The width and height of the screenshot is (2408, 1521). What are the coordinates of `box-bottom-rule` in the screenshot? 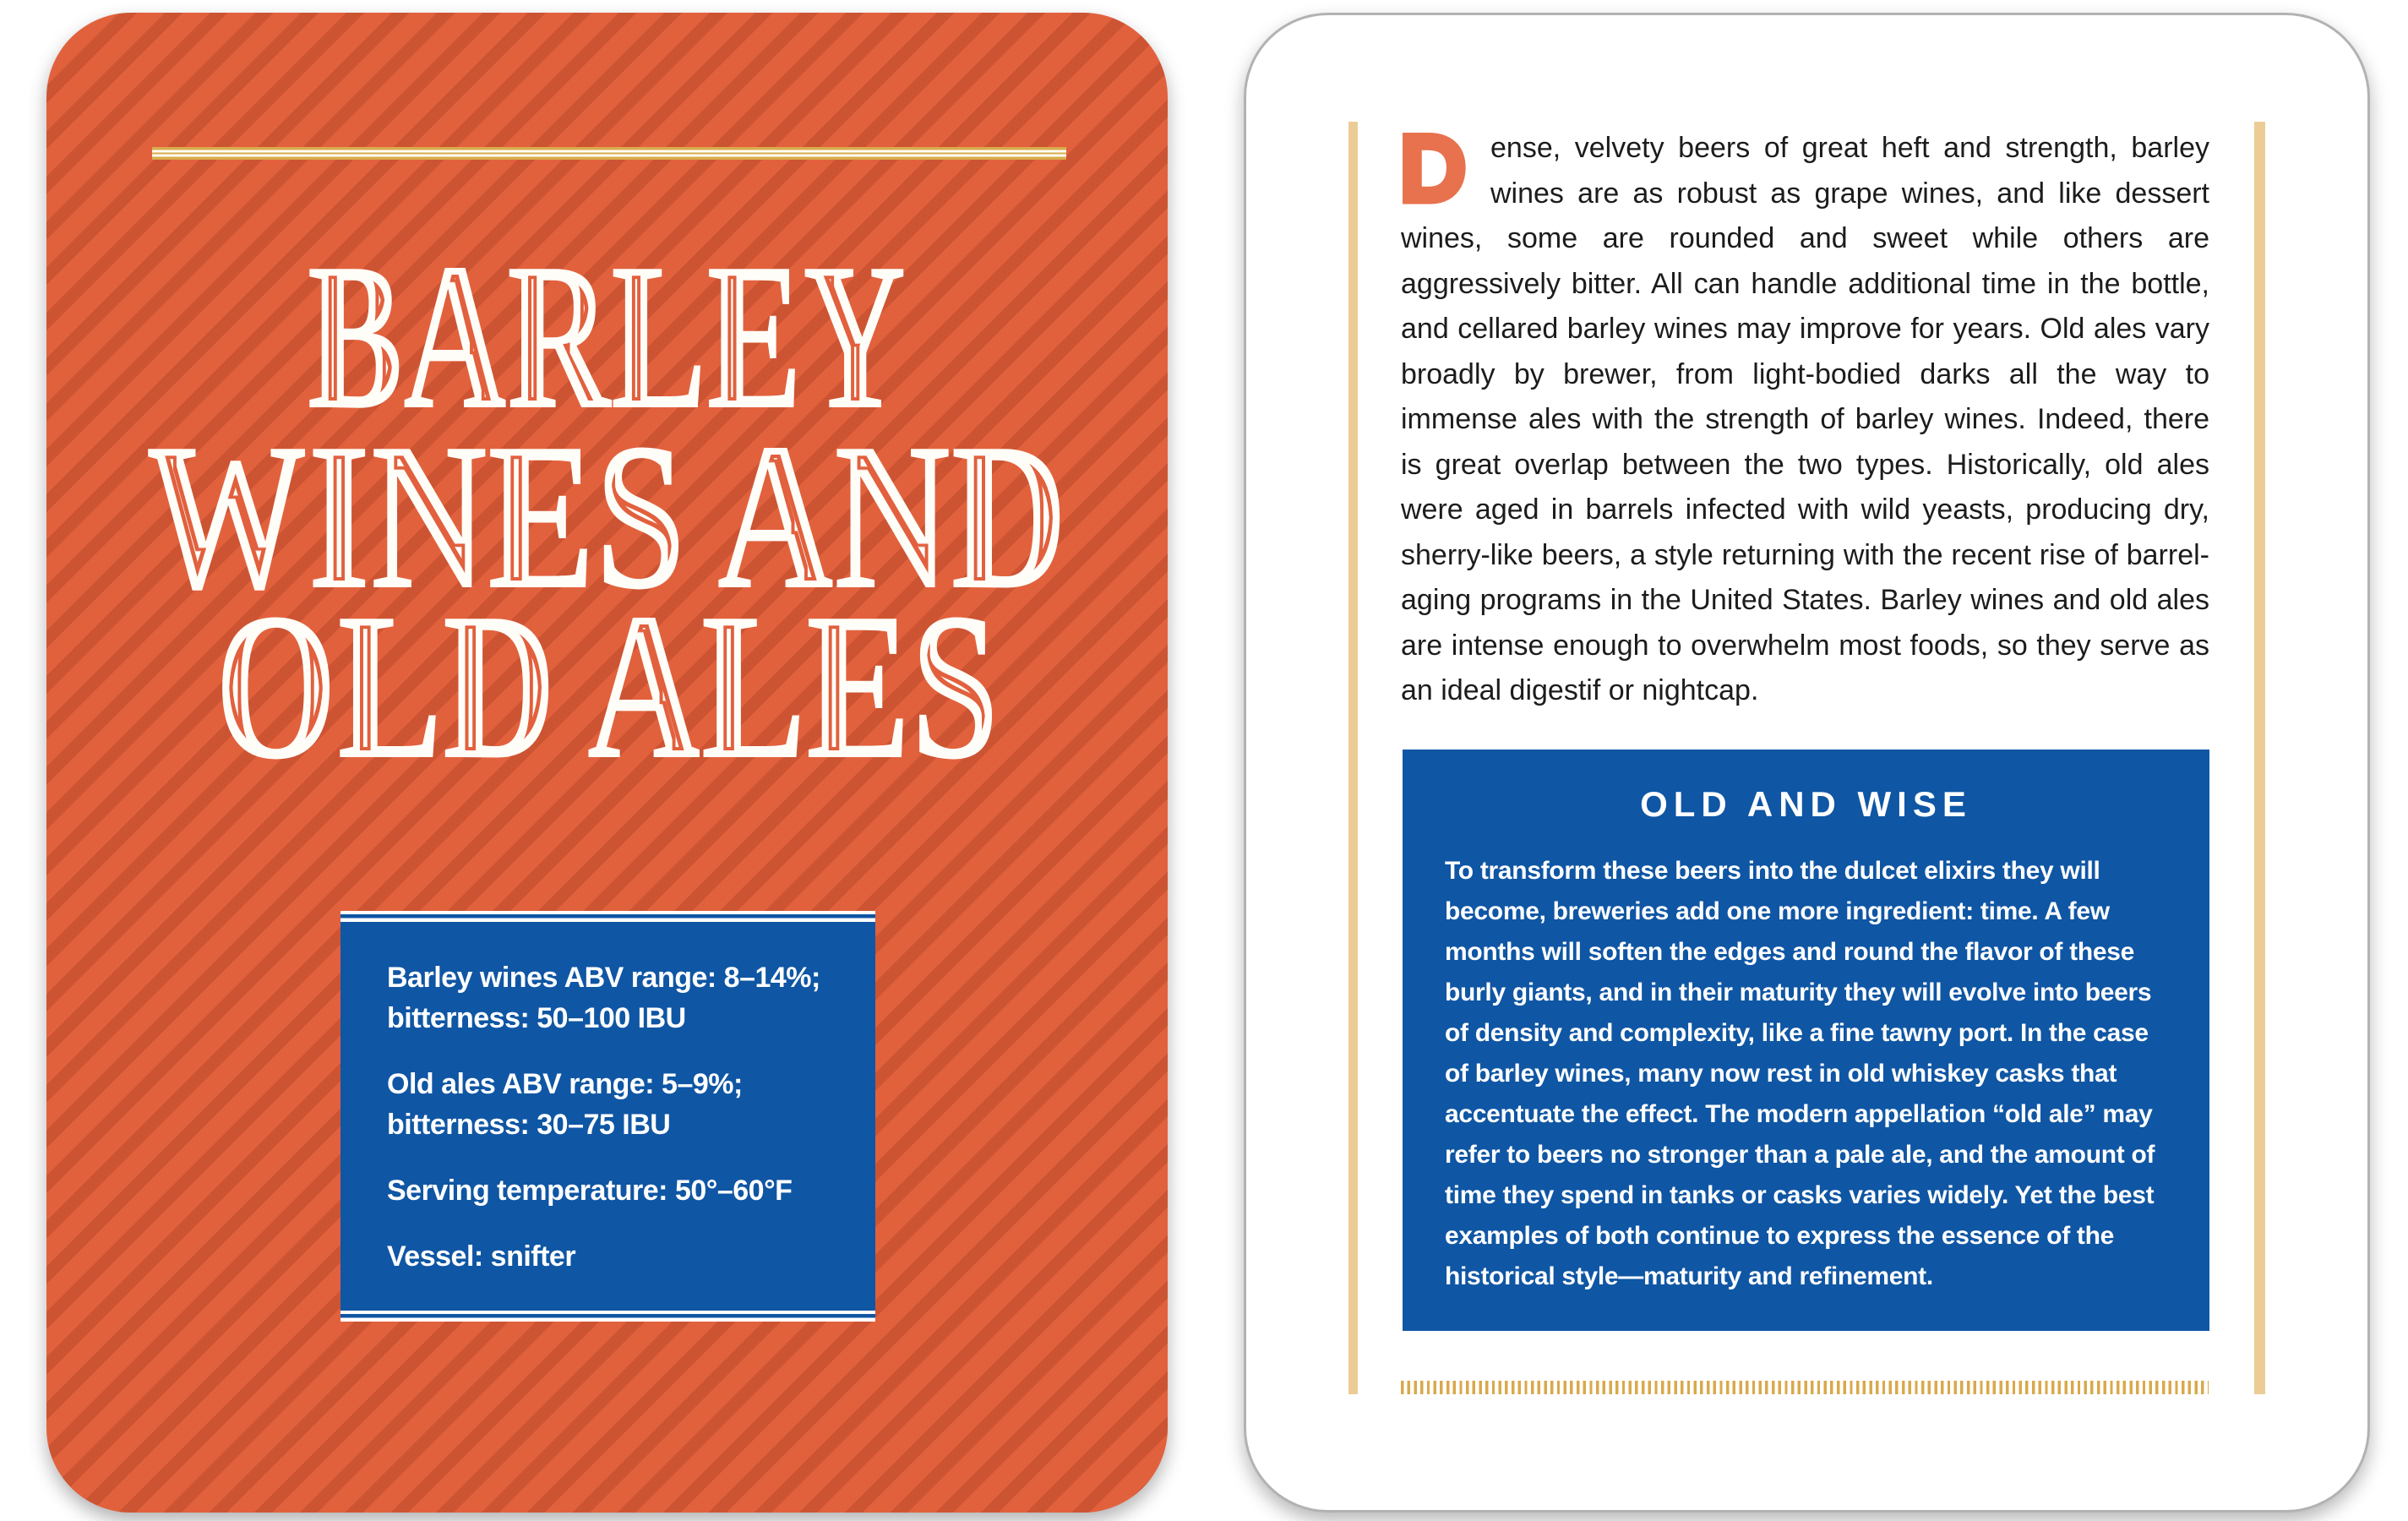 It's located at (607, 1316).